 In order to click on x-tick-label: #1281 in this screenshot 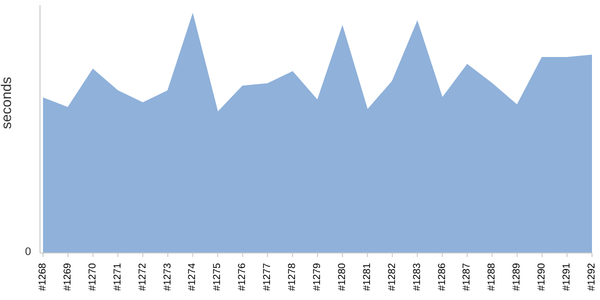, I will do `click(367, 276)`.